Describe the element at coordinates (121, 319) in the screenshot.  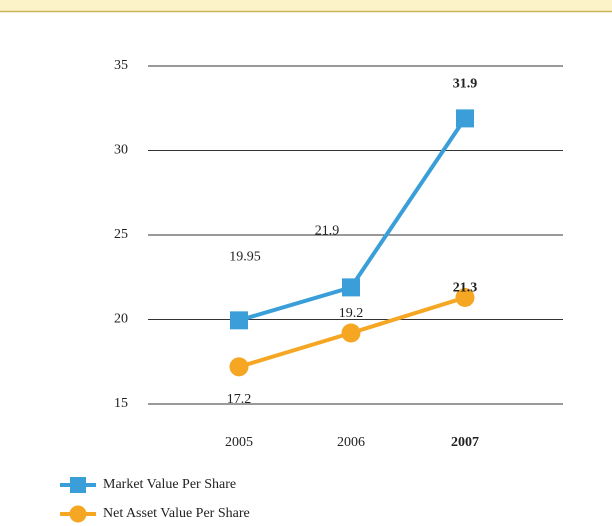
I see `y-tick-label: 20` at that location.